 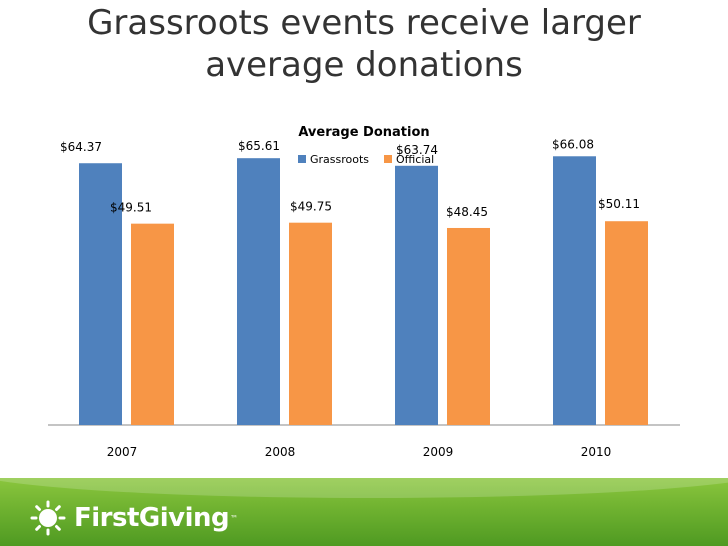 What do you see at coordinates (417, 150) in the screenshot?
I see `data-label-grassroots-2009: $63.74` at bounding box center [417, 150].